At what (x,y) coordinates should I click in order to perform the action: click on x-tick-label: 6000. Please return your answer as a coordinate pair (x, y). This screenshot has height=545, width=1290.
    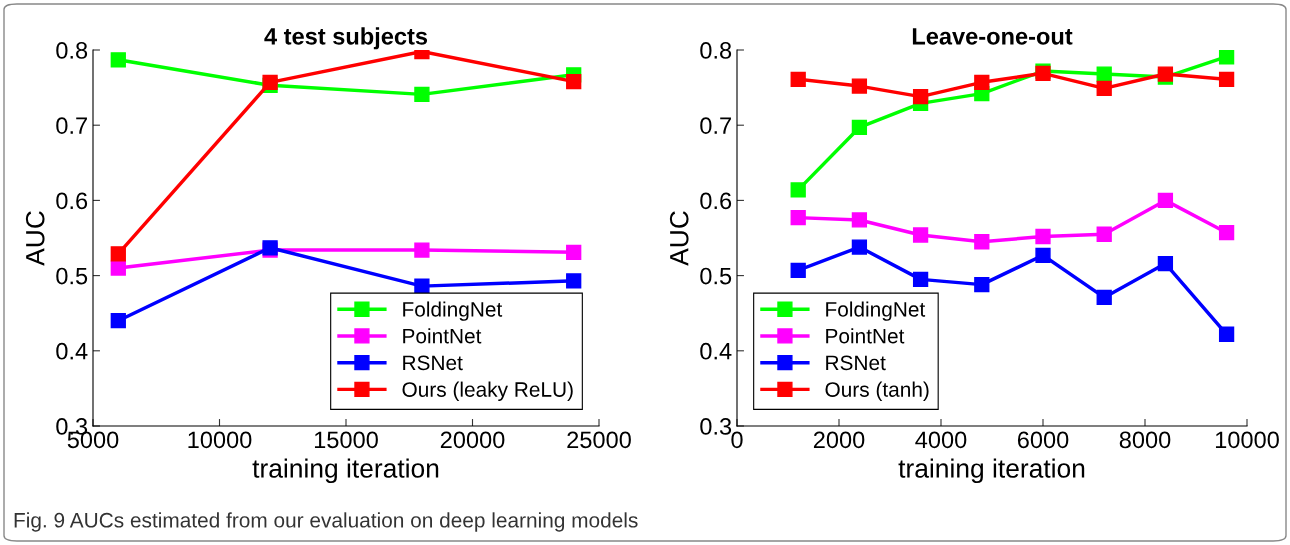
    Looking at the image, I should click on (1043, 440).